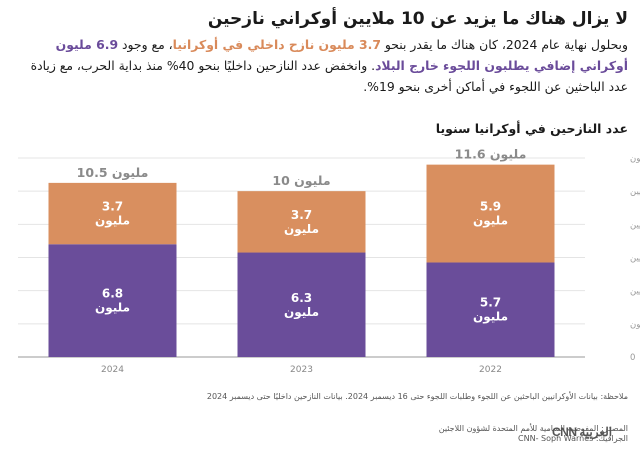 The height and width of the screenshot is (449, 640). I want to click on graphic-credit: الجرافيك: CNN- Soph Warnes, so click(573, 438).